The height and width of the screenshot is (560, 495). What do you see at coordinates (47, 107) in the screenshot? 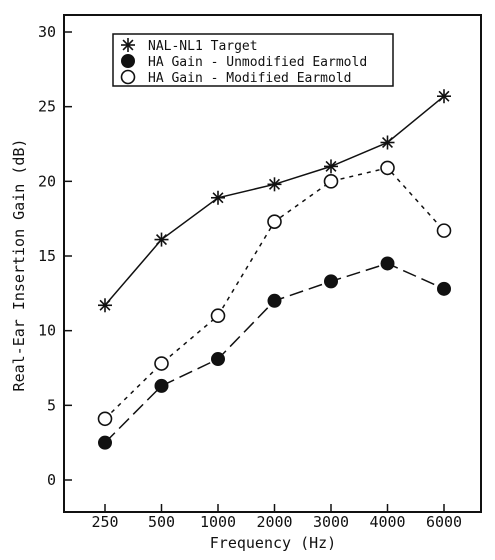
I see `y-tick-label: 25` at bounding box center [47, 107].